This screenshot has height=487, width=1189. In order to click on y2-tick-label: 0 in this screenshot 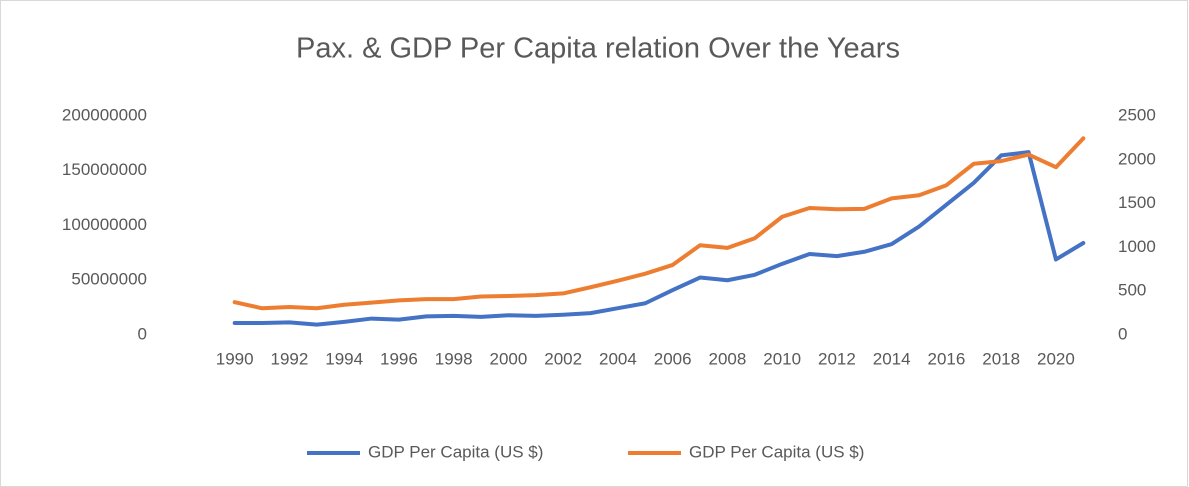, I will do `click(1122, 333)`.